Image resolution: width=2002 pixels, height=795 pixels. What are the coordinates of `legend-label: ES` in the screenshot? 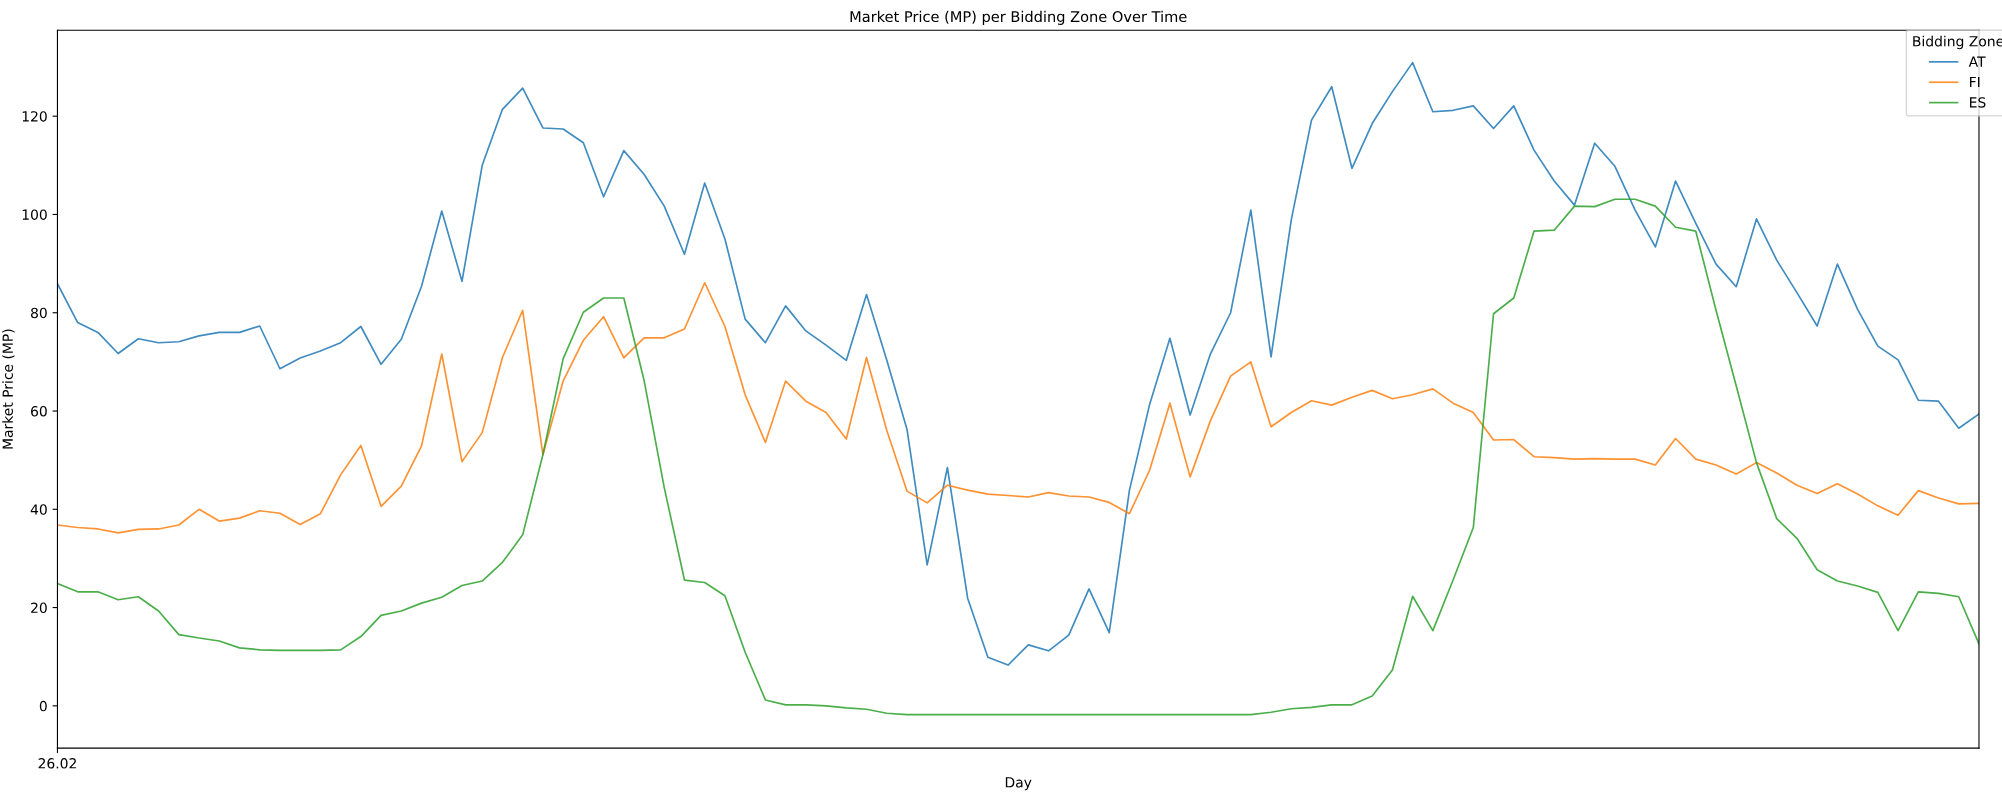 It's located at (1978, 102).